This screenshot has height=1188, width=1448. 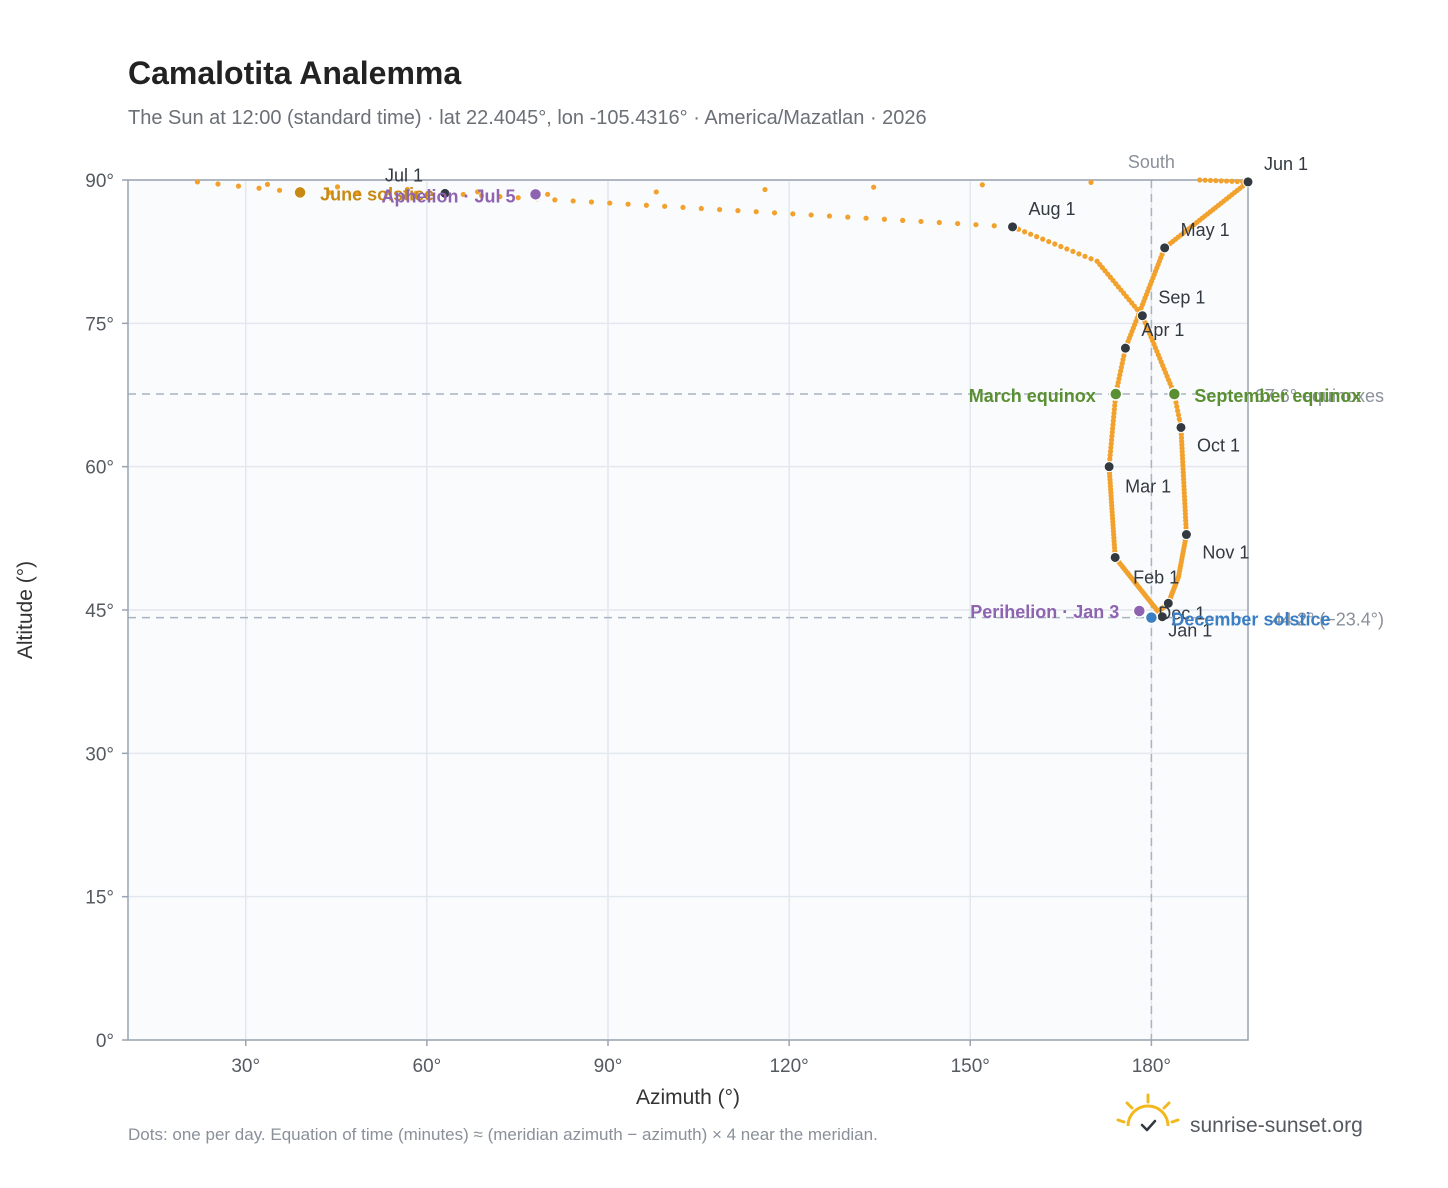 What do you see at coordinates (1032, 396) in the screenshot?
I see `event-label: March equinox` at bounding box center [1032, 396].